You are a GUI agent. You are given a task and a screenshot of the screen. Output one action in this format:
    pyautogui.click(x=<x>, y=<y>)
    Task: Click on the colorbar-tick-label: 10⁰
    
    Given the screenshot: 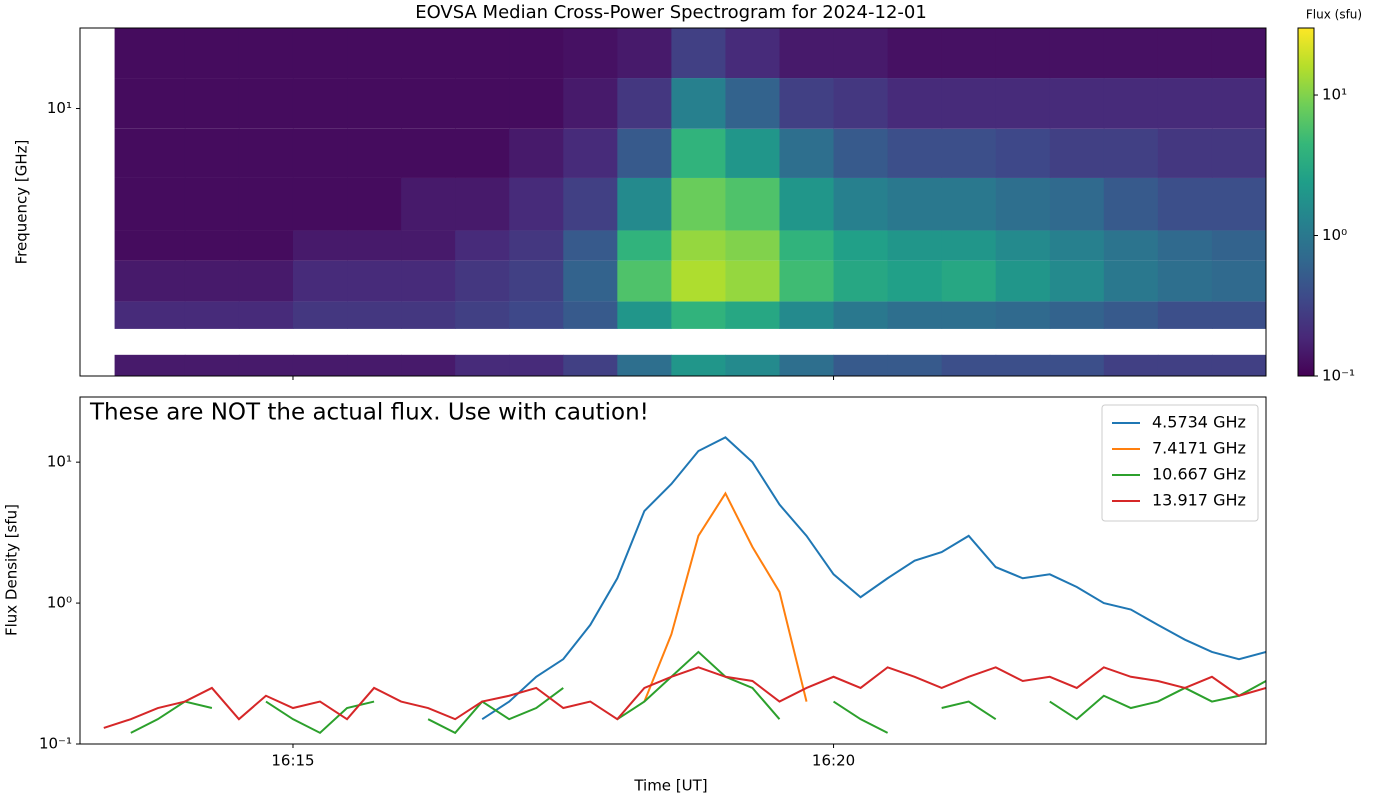 What is the action you would take?
    pyautogui.click(x=1334, y=235)
    